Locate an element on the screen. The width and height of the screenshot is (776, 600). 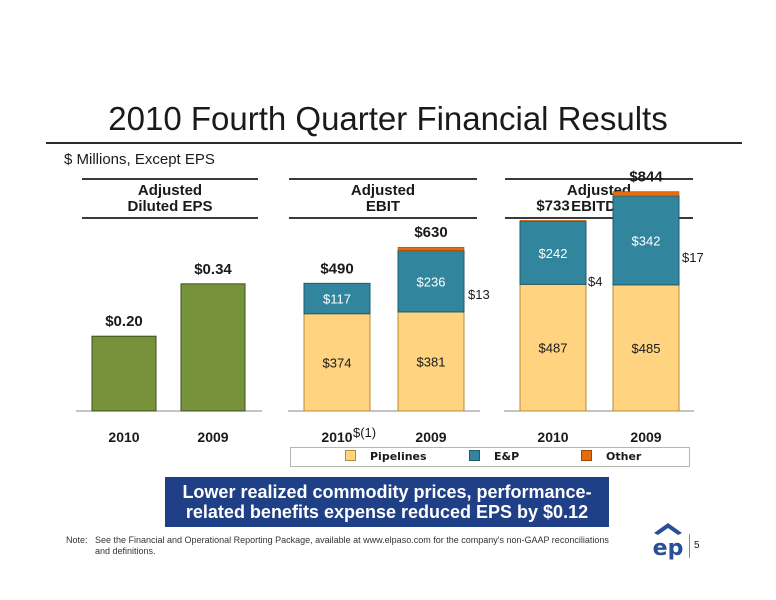
ebit-label-ep-2009: $236 is located at coordinates (431, 281).